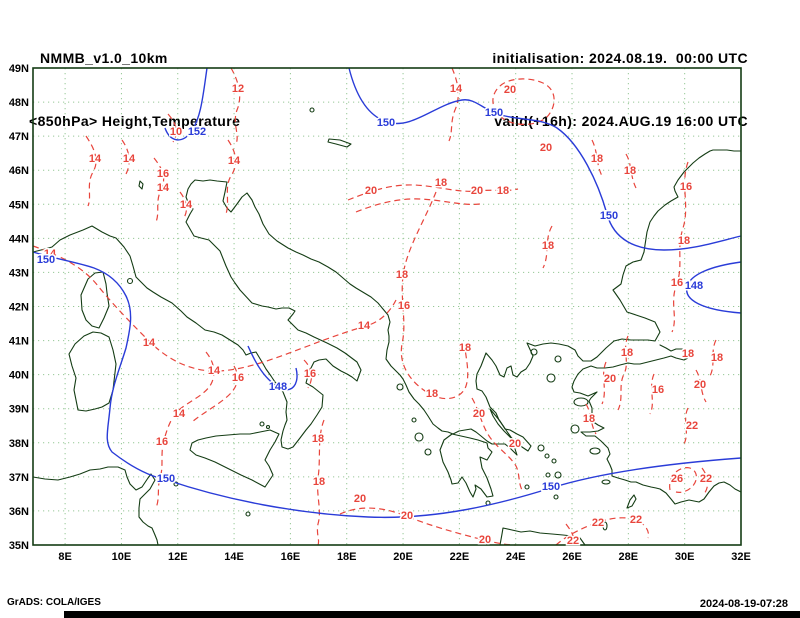 The height and width of the screenshot is (618, 800). What do you see at coordinates (510, 430) in the screenshot?
I see `coastline-euboea` at bounding box center [510, 430].